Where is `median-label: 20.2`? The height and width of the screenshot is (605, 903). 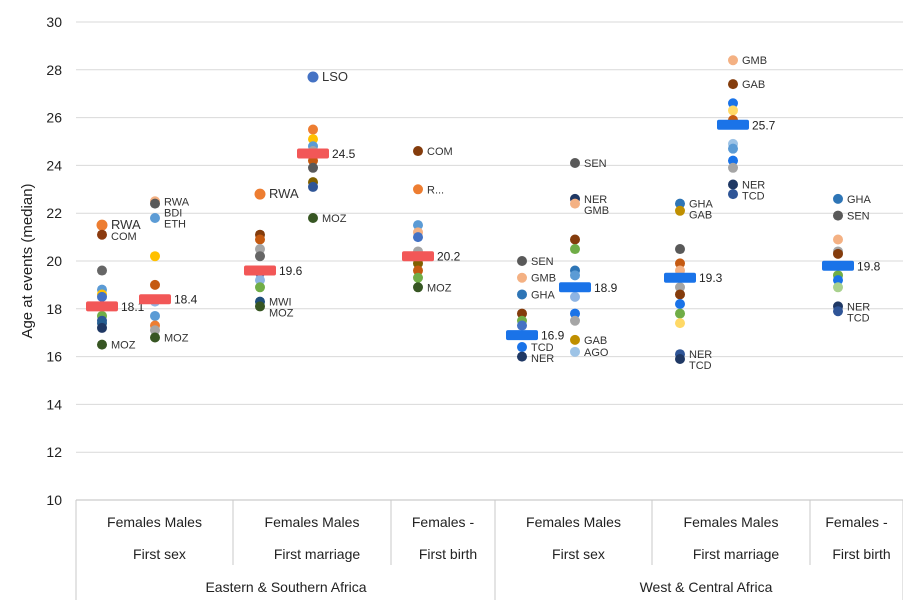 median-label: 20.2 is located at coordinates (449, 257).